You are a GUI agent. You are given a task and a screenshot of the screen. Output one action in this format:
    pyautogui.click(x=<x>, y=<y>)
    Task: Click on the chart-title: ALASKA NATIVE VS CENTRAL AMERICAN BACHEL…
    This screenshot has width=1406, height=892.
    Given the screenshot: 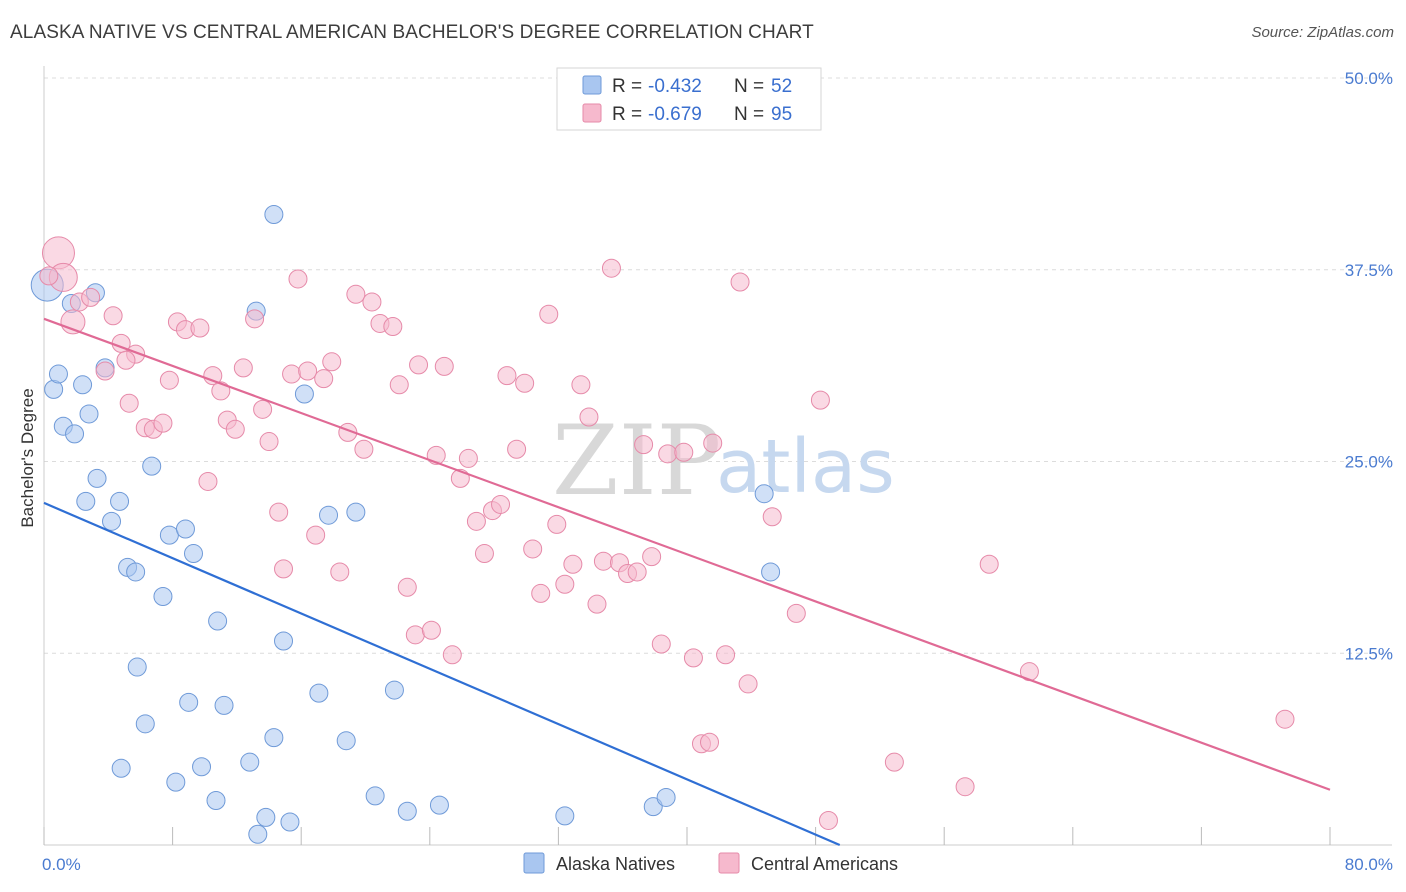 What is the action you would take?
    pyautogui.click(x=412, y=32)
    